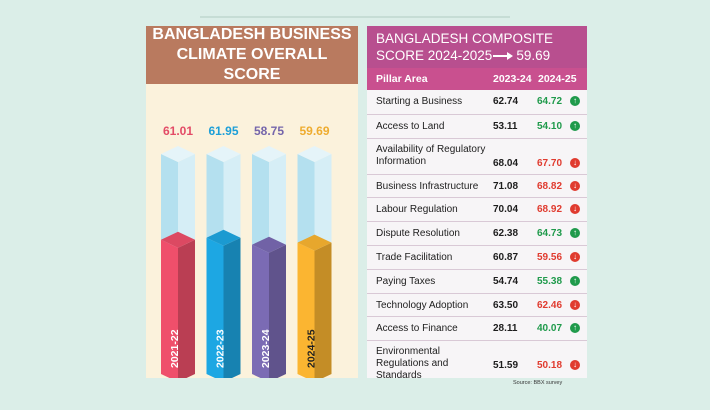  Describe the element at coordinates (550, 101) in the screenshot. I see `score-2024-25: 64.72` at that location.